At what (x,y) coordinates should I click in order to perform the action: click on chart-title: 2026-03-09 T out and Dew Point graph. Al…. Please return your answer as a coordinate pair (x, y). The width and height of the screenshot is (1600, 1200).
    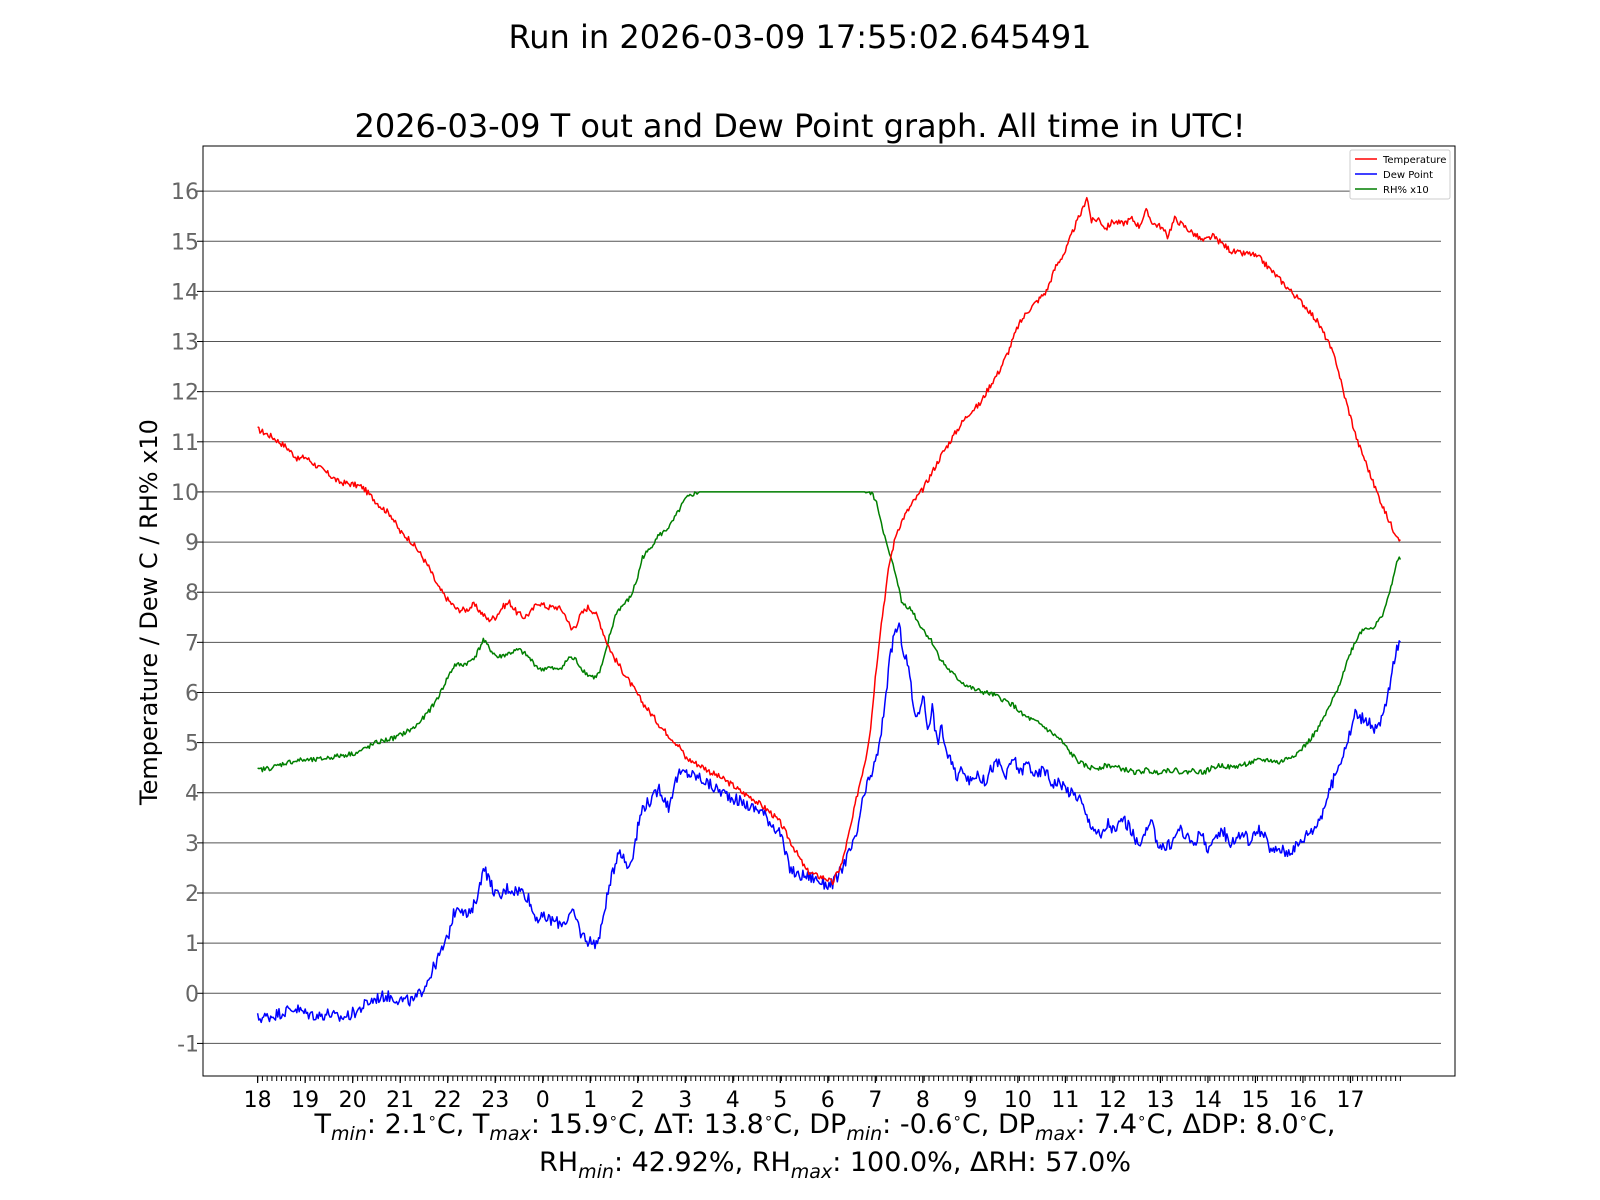
    Looking at the image, I should click on (799, 126).